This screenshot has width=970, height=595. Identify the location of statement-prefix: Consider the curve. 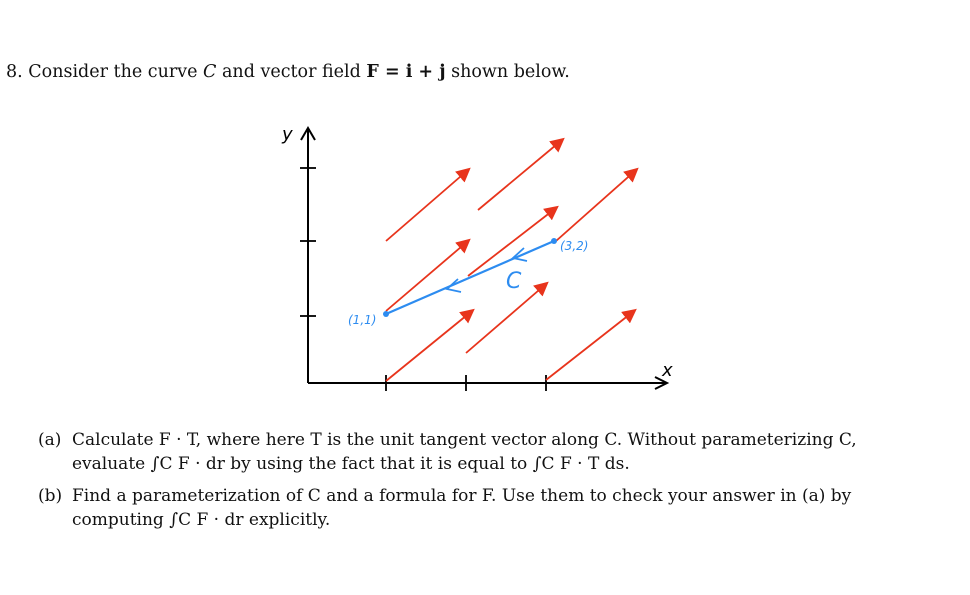
(113, 72).